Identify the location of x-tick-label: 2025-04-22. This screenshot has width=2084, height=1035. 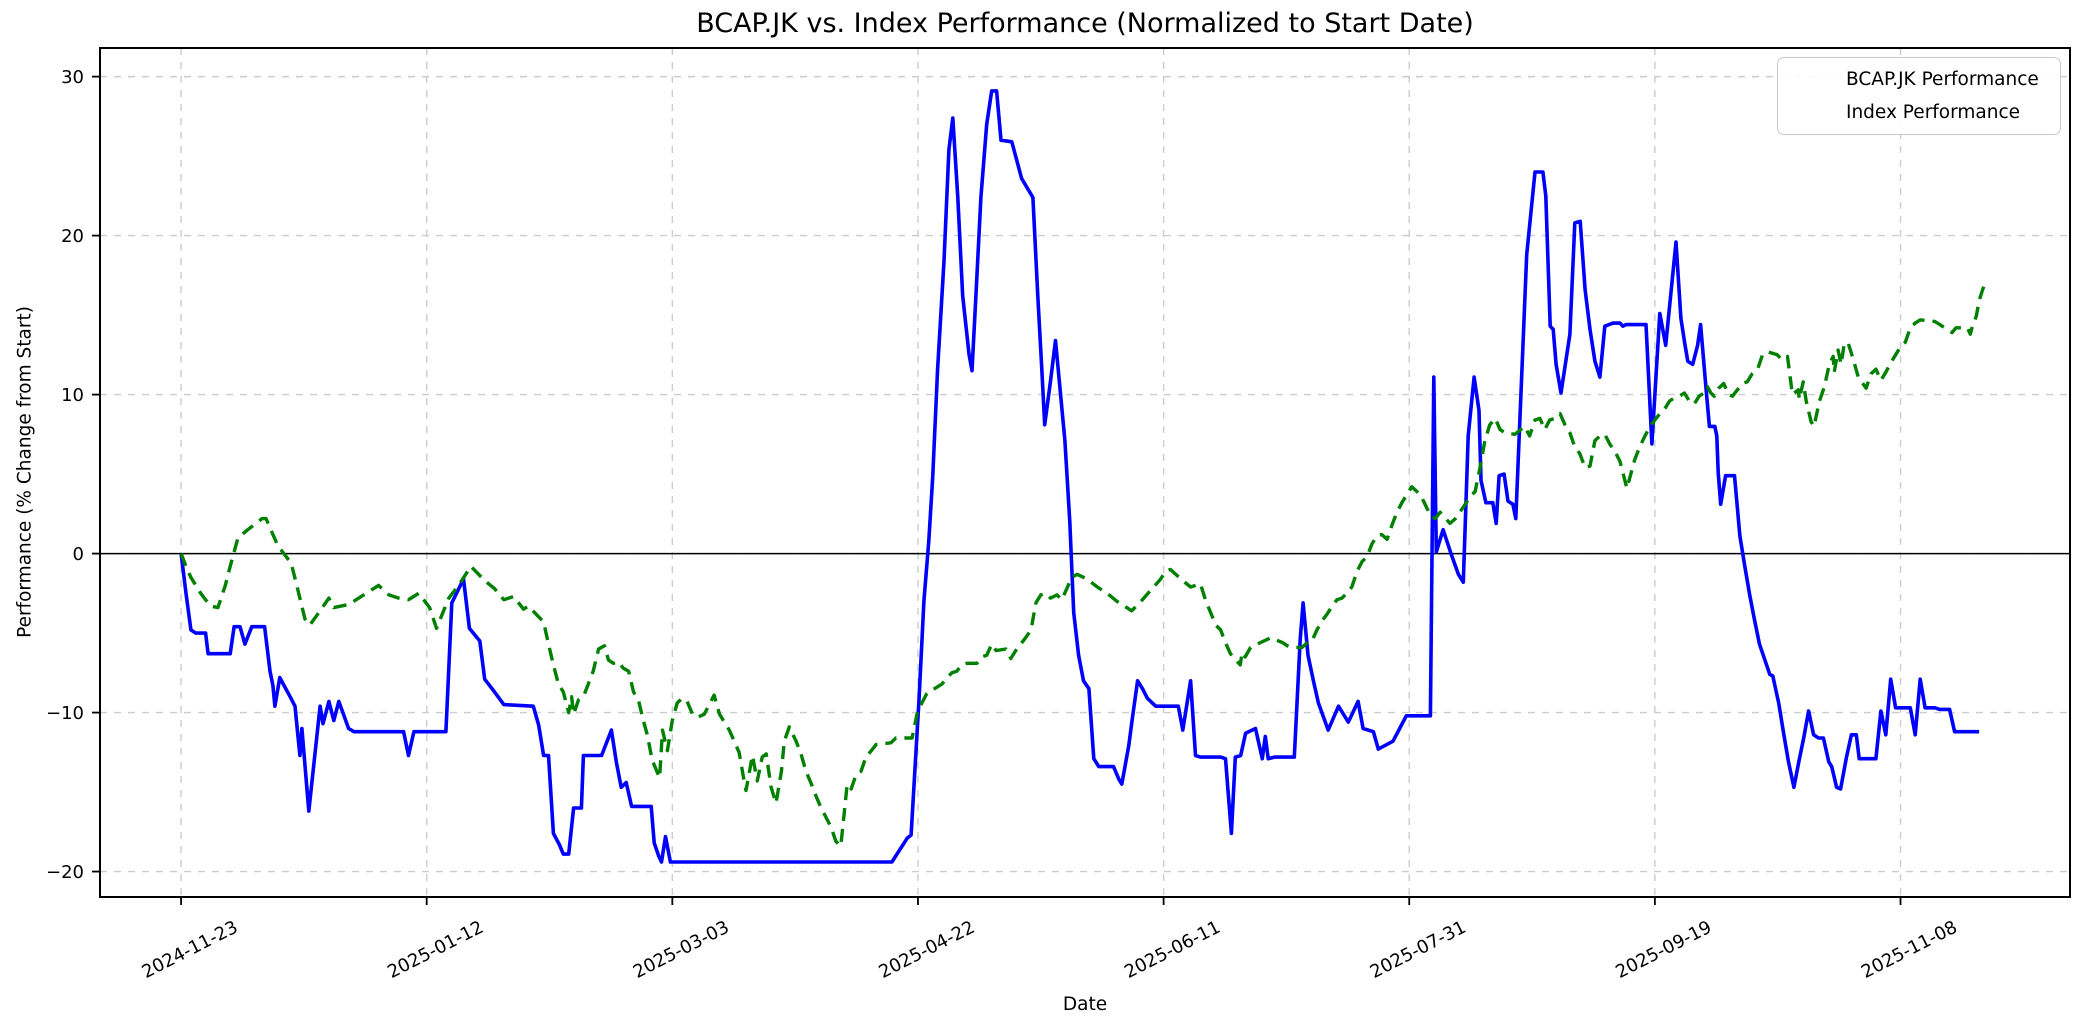
(926, 950).